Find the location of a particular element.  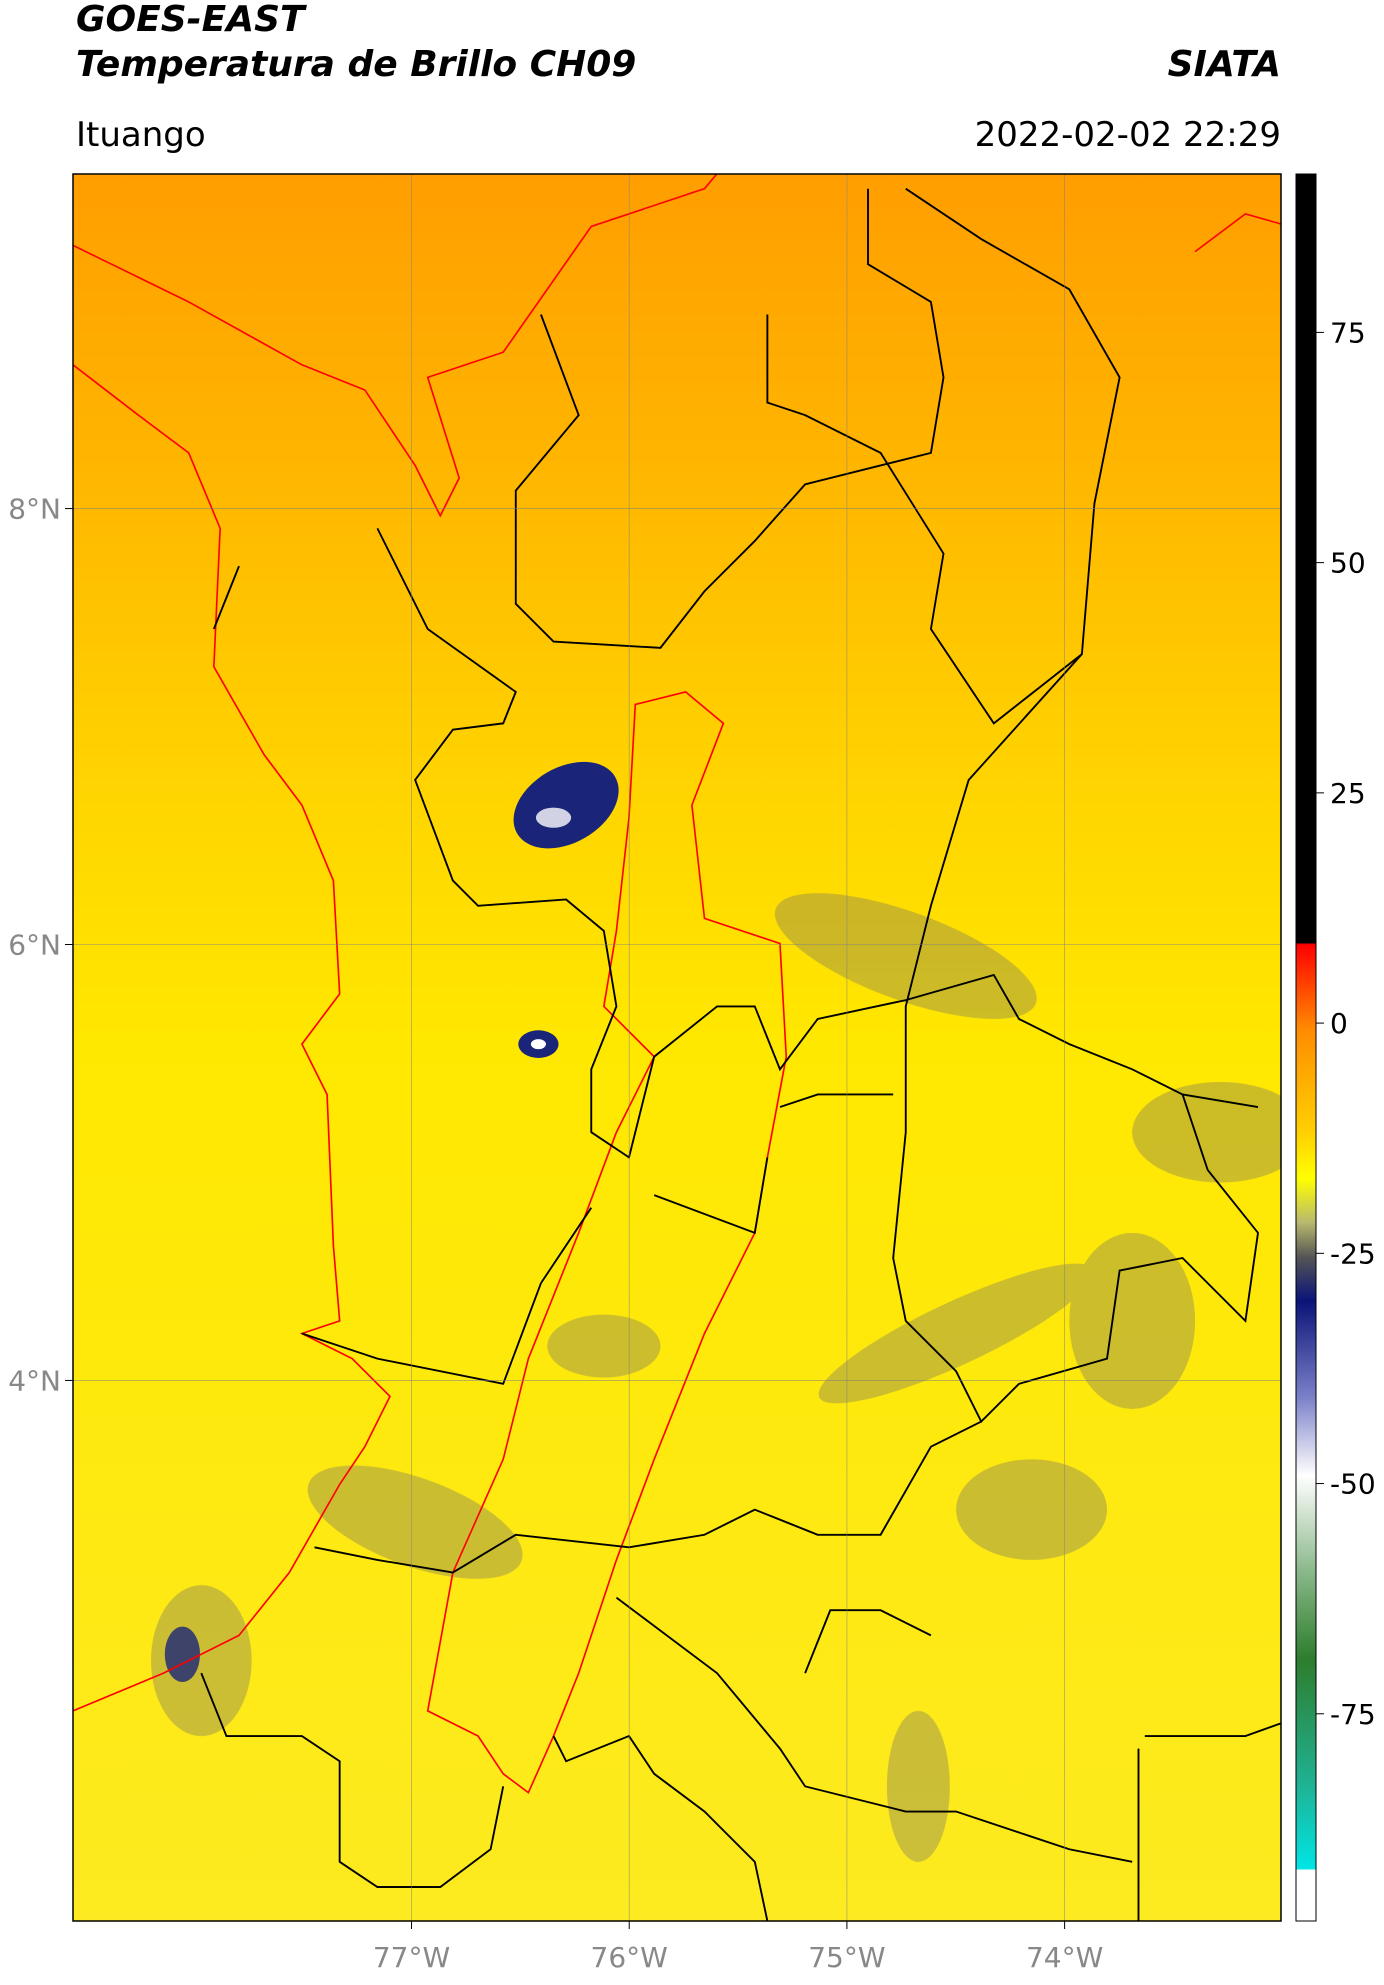

x-tick-label: 76°W is located at coordinates (629, 1957).